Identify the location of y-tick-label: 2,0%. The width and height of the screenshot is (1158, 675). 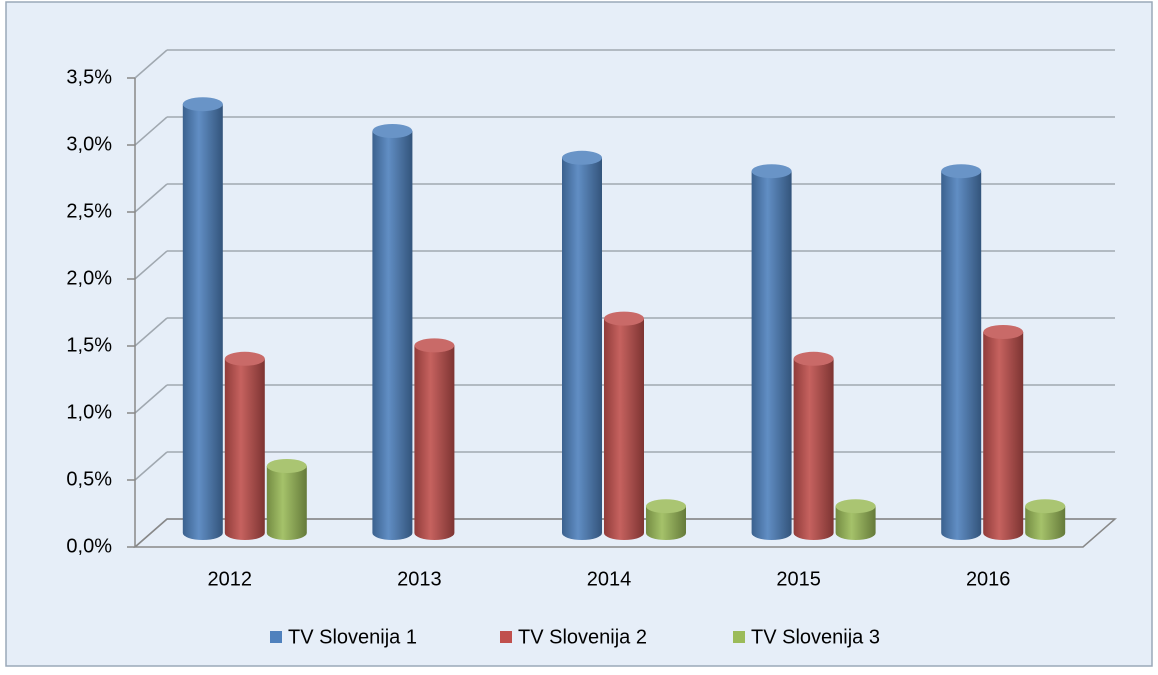
(89, 278).